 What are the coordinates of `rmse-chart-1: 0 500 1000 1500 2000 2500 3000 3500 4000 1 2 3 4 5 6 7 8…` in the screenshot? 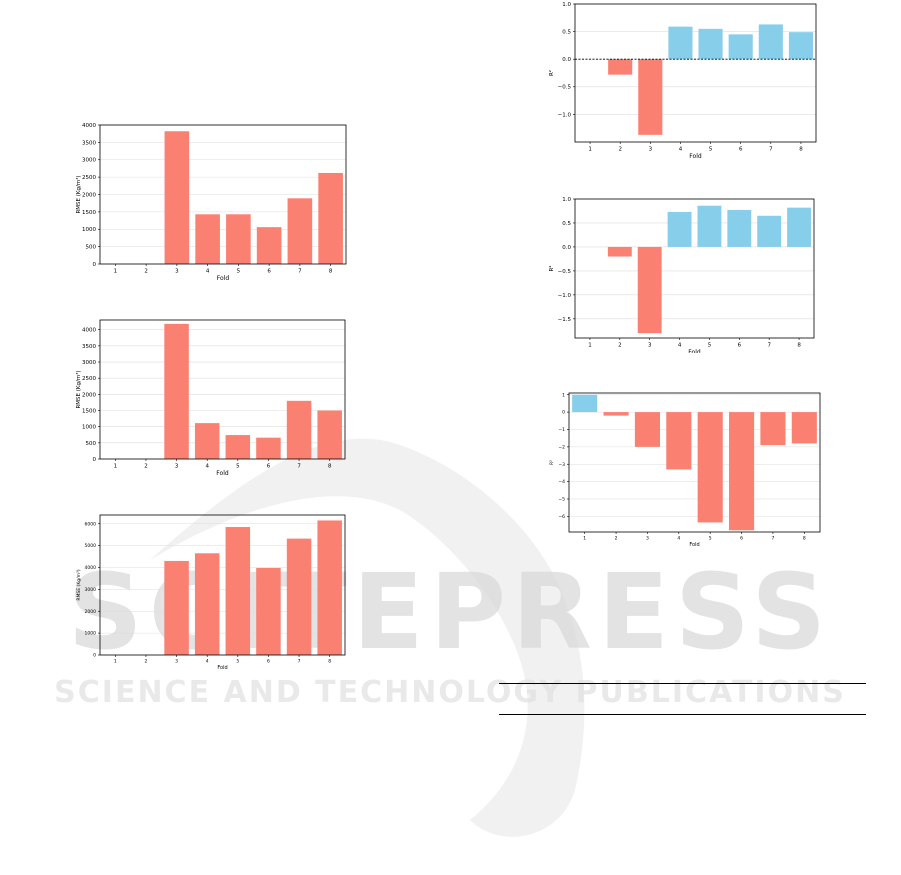 It's located at (211, 202).